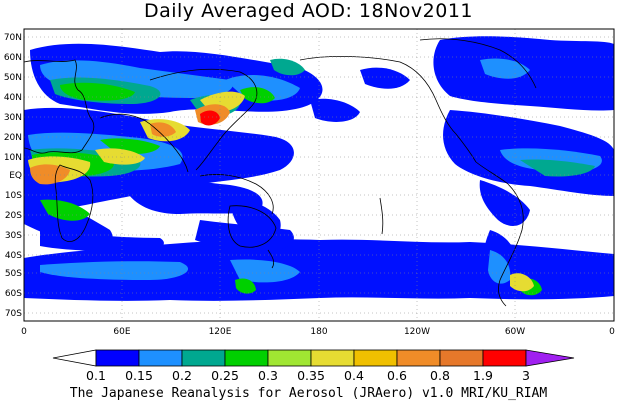  I want to click on colorbar-label: 0.3, so click(268, 375).